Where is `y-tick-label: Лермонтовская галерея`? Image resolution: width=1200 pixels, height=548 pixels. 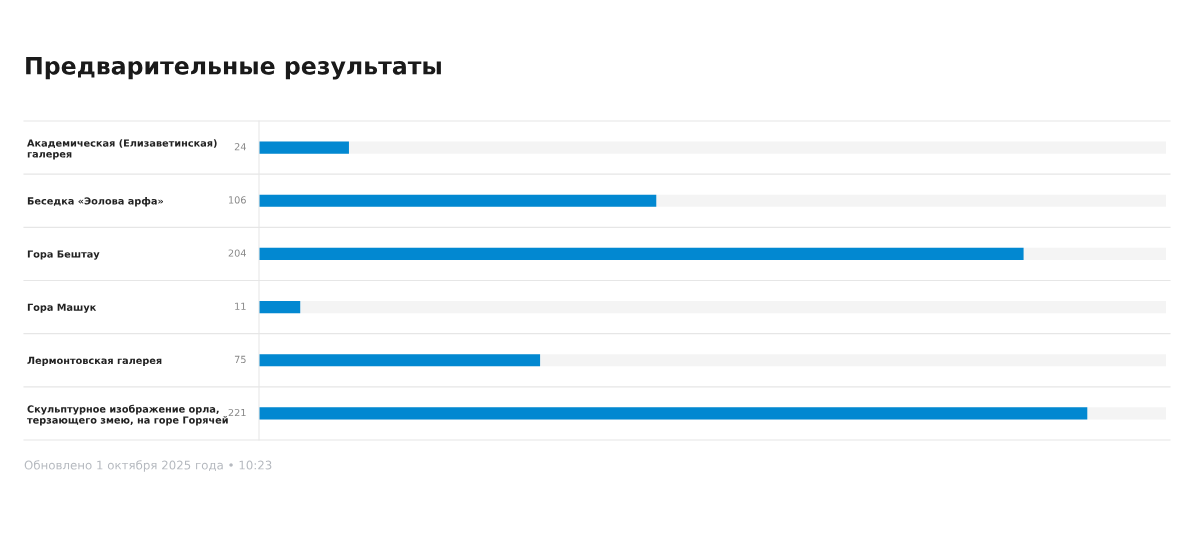 y-tick-label: Лермонтовская галерея is located at coordinates (94, 361).